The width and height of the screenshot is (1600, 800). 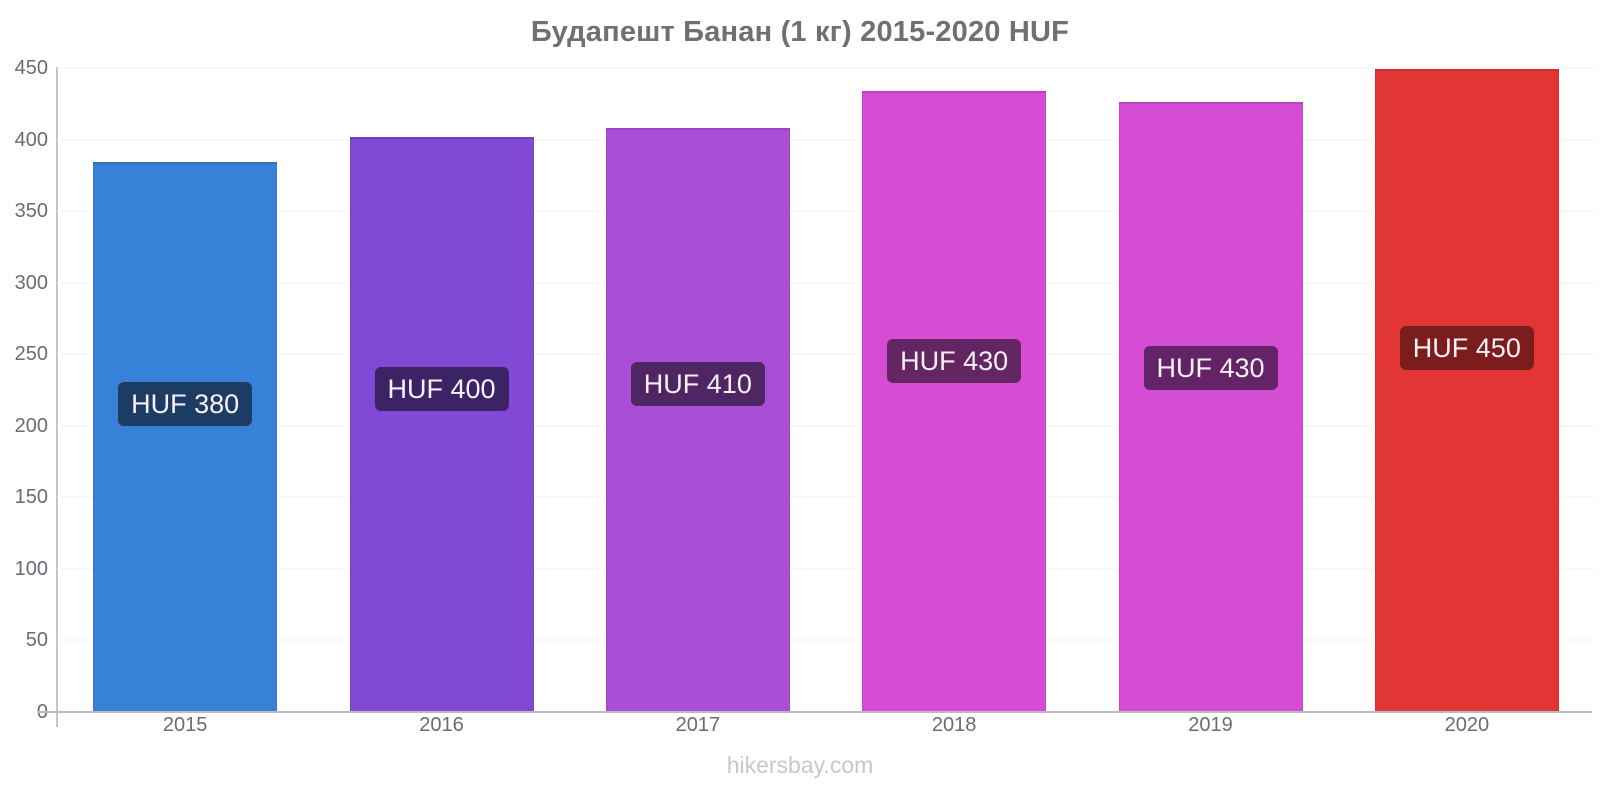 What do you see at coordinates (185, 437) in the screenshot?
I see `bar-2015: HUF 380` at bounding box center [185, 437].